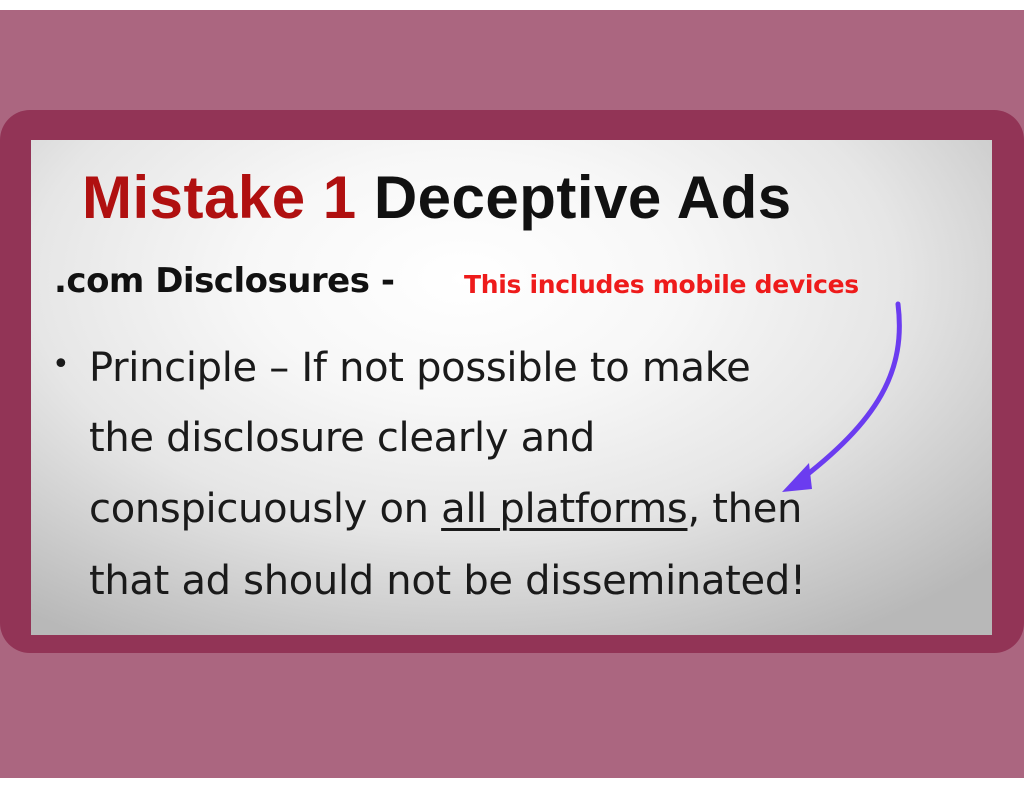 This screenshot has width=1024, height=792. What do you see at coordinates (265, 509) in the screenshot?
I see `bullet-line-3-start: conspicuously on` at bounding box center [265, 509].